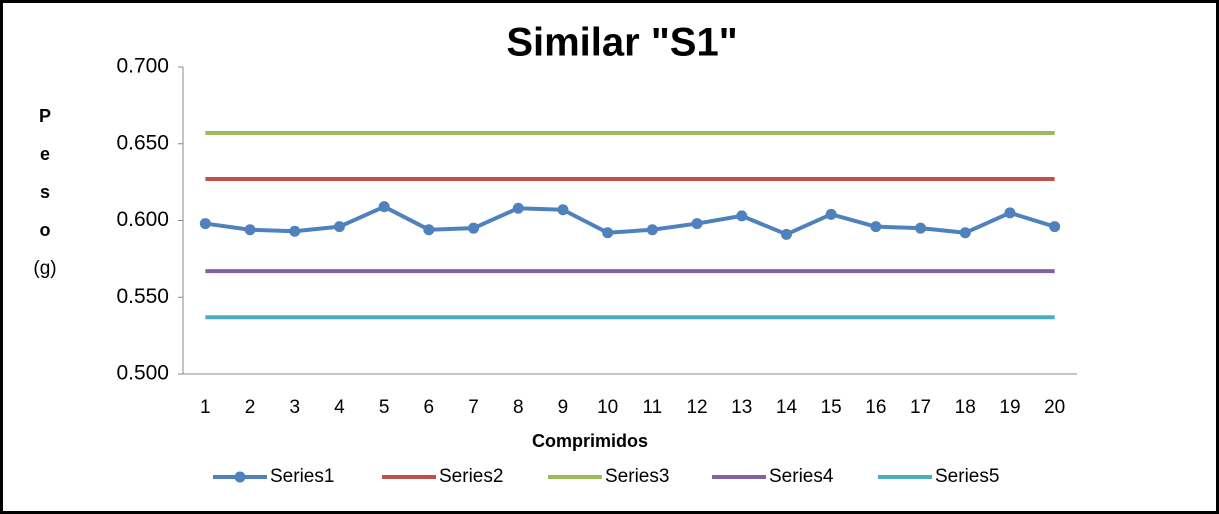 The height and width of the screenshot is (514, 1219). I want to click on x-tick-label: 4, so click(339, 407).